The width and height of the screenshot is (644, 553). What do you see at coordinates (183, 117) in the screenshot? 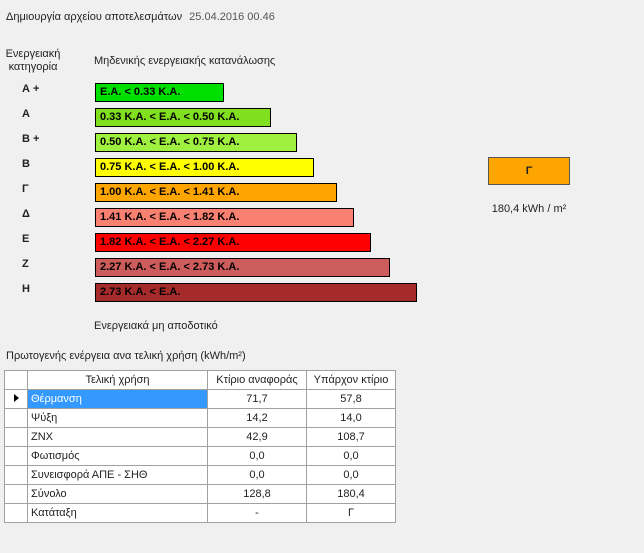
I see `category-bar: 0.33 Κ.Α. < Ε.Α. < 0.50 Κ.Α.` at bounding box center [183, 117].